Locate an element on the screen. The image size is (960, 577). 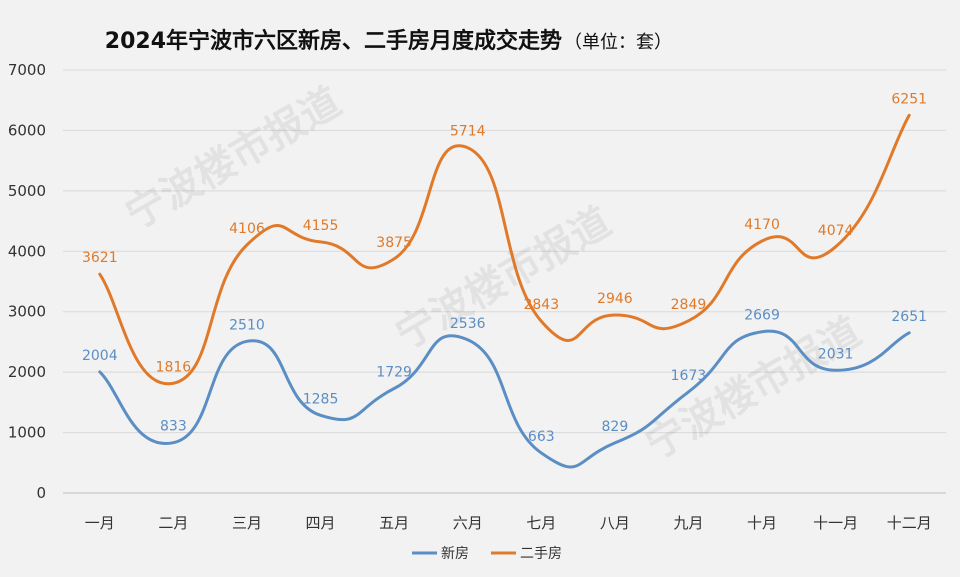
data-label: 829 is located at coordinates (615, 427).